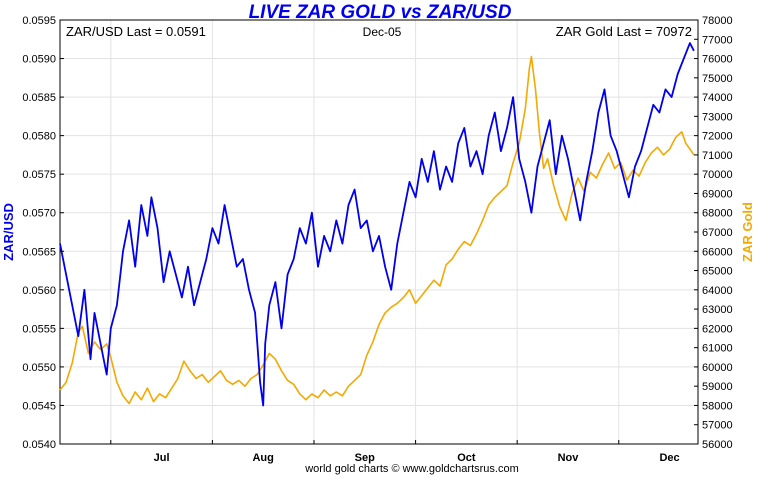 The height and width of the screenshot is (480, 760). I want to click on chart-title: LIVE ZAR GOLD vs ZAR/USD, so click(380, 12).